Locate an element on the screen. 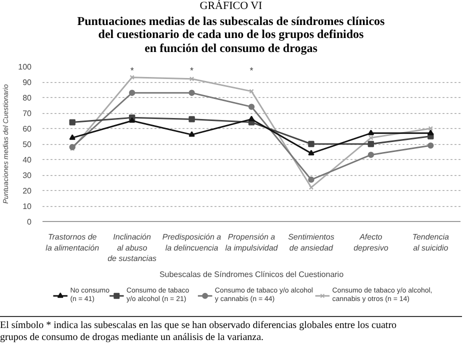  x-tick-label: Inclinación al abuso de sustancias is located at coordinates (132, 248).